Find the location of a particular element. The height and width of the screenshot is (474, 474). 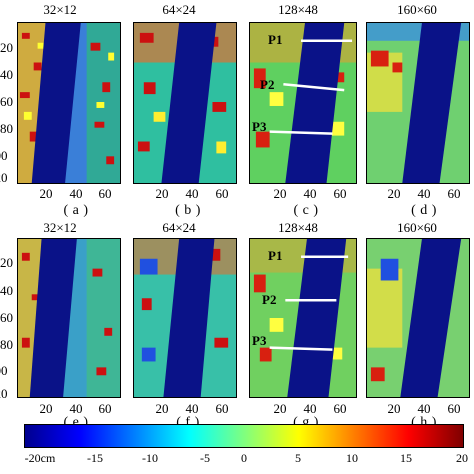

panel-title-f: 64×24 is located at coordinates (179, 227).